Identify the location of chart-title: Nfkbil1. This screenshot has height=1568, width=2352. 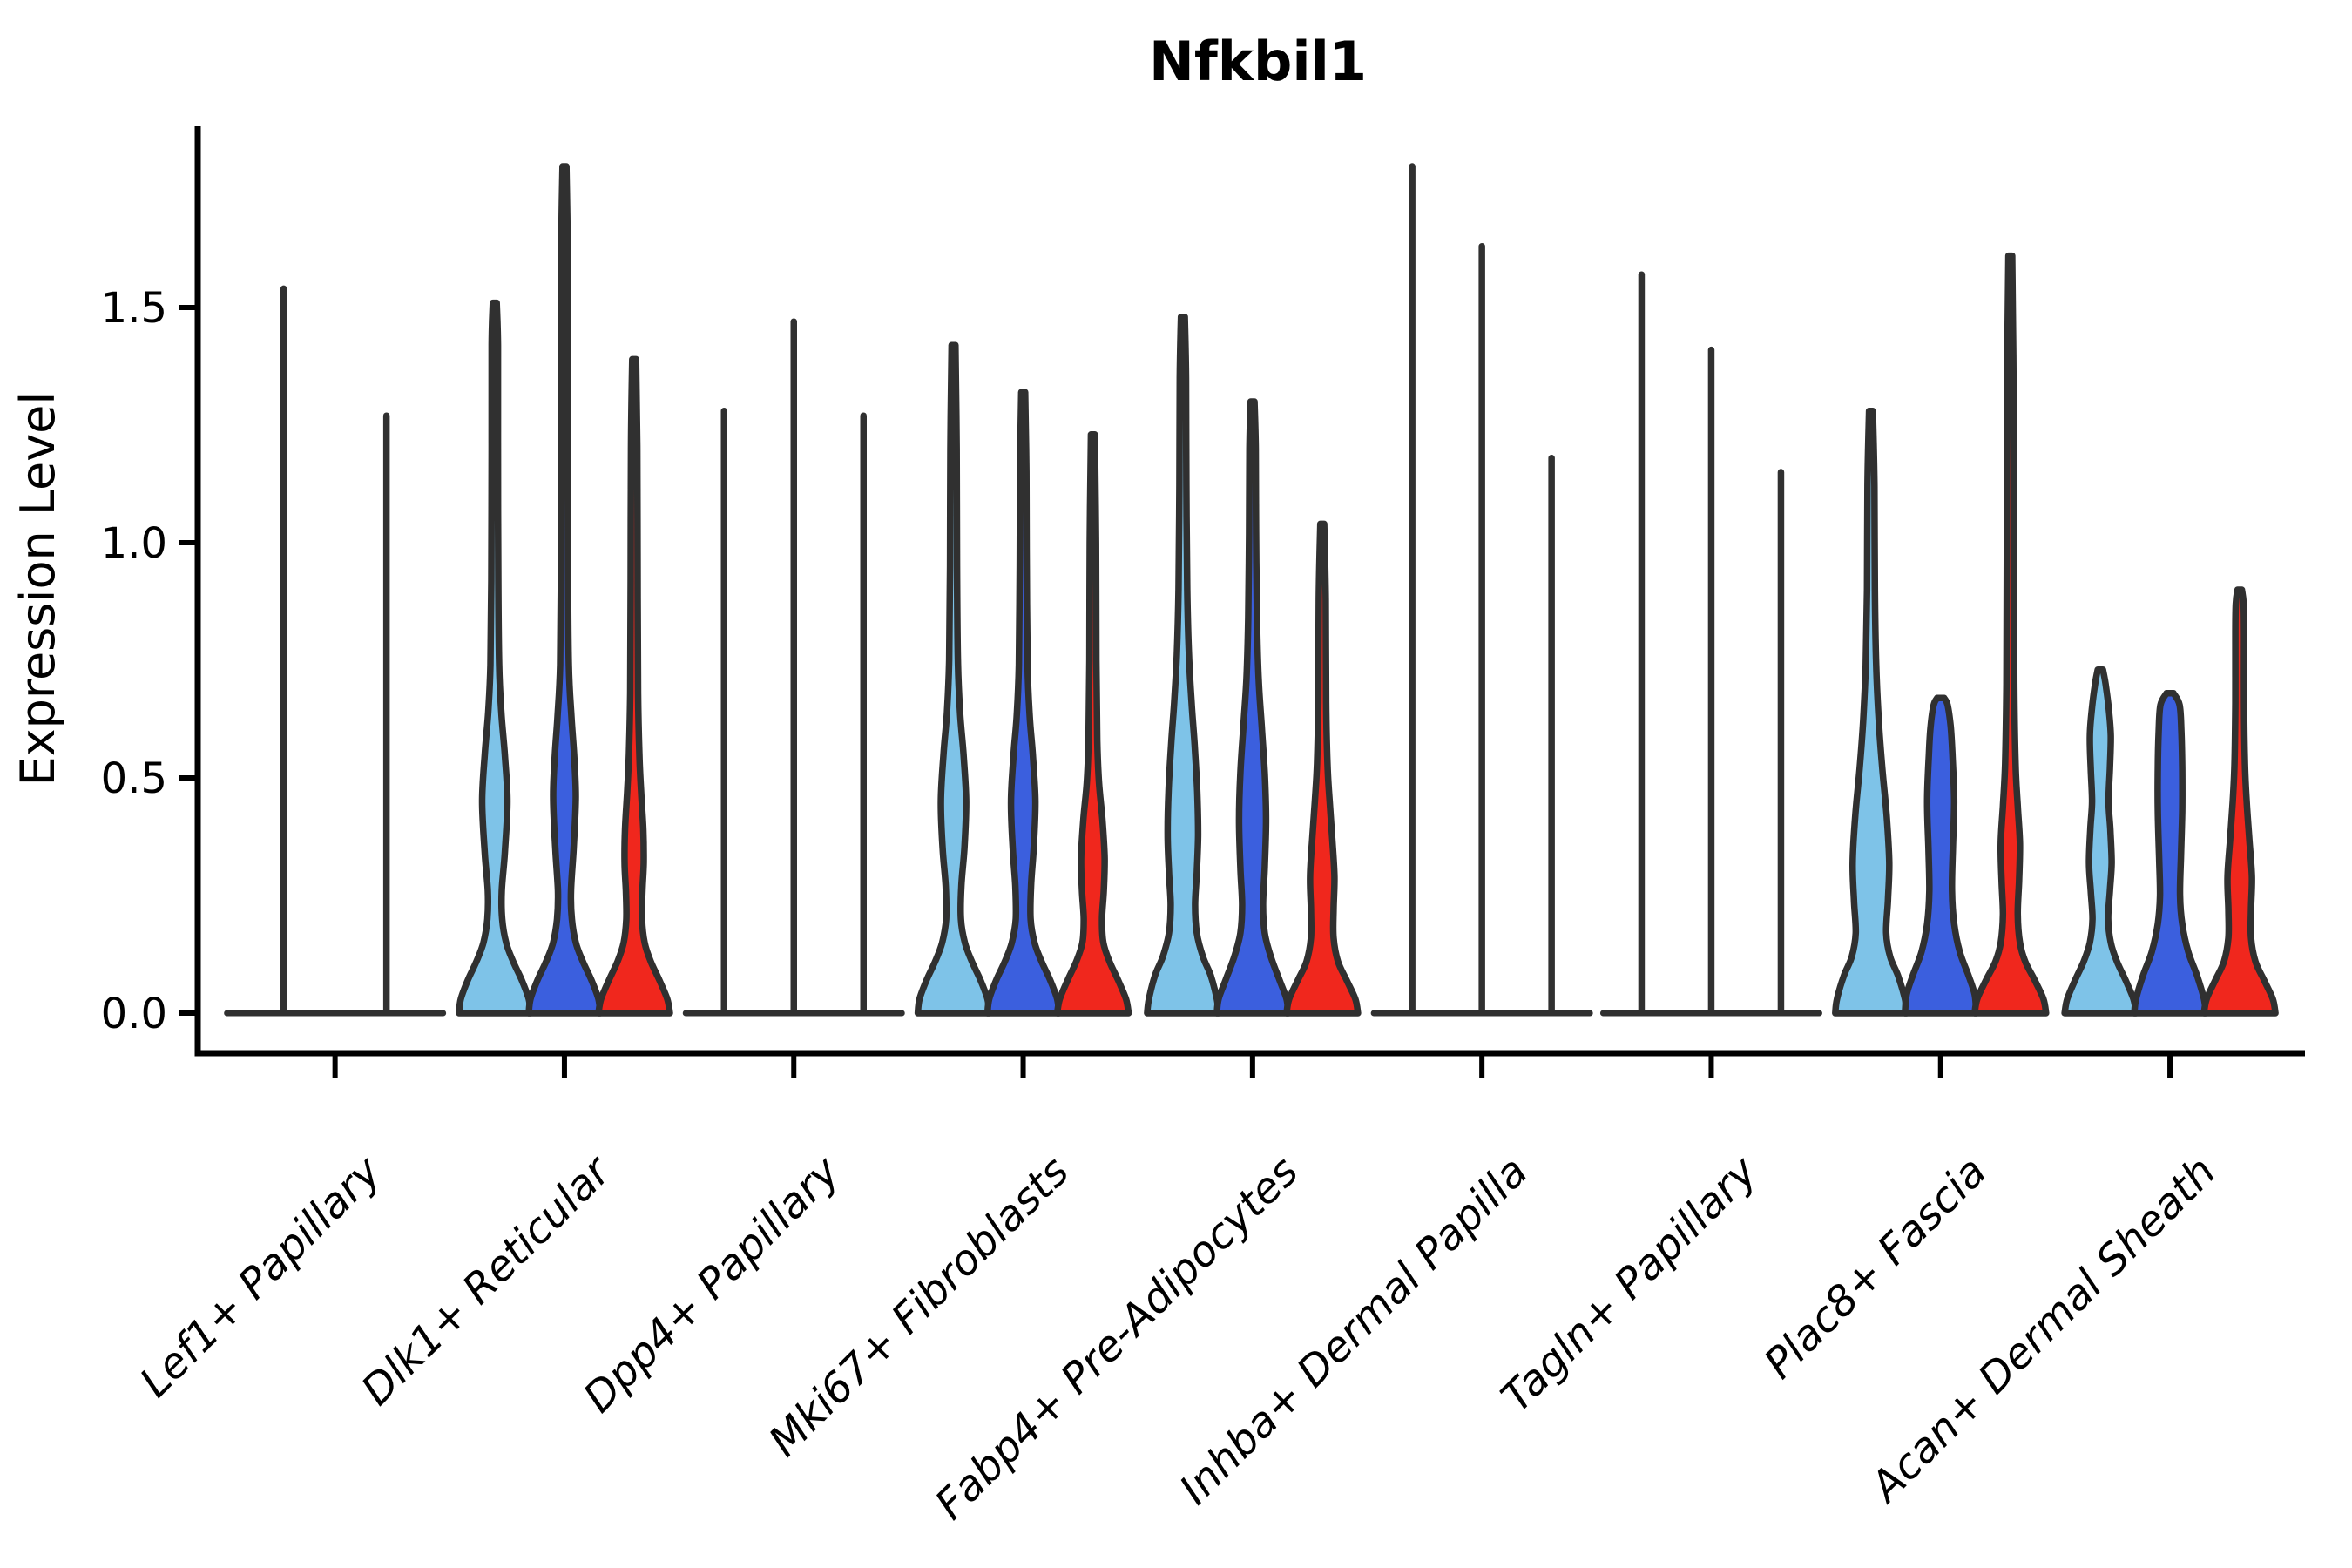
(1258, 61).